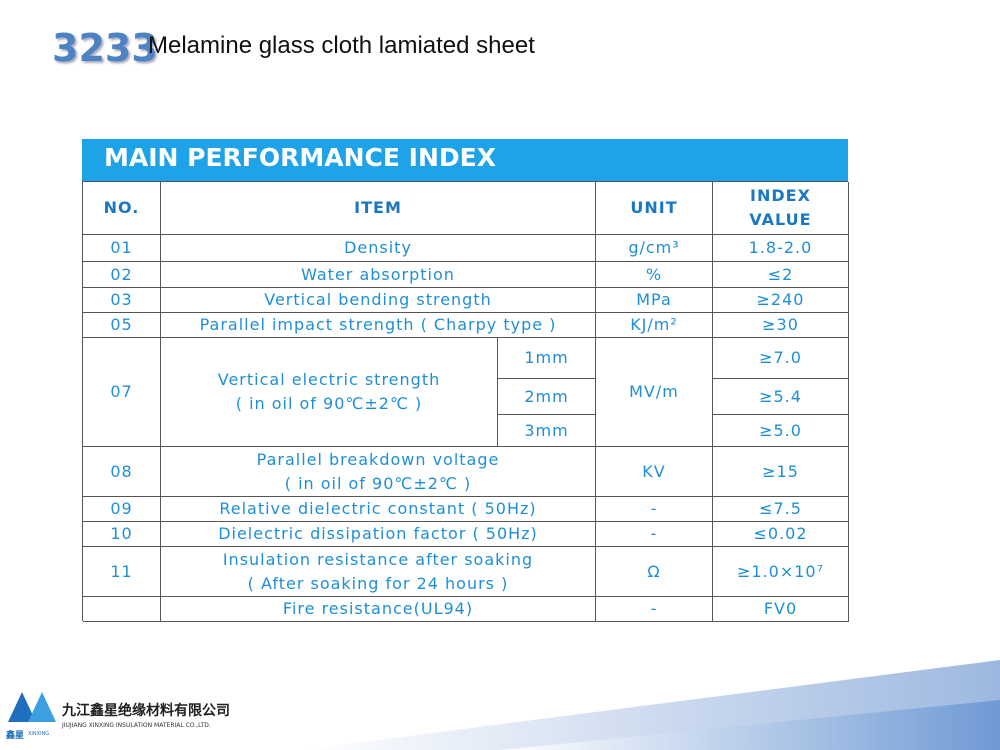 This screenshot has height=750, width=1000. Describe the element at coordinates (781, 431) in the screenshot. I see `value: ≥5.0` at that location.